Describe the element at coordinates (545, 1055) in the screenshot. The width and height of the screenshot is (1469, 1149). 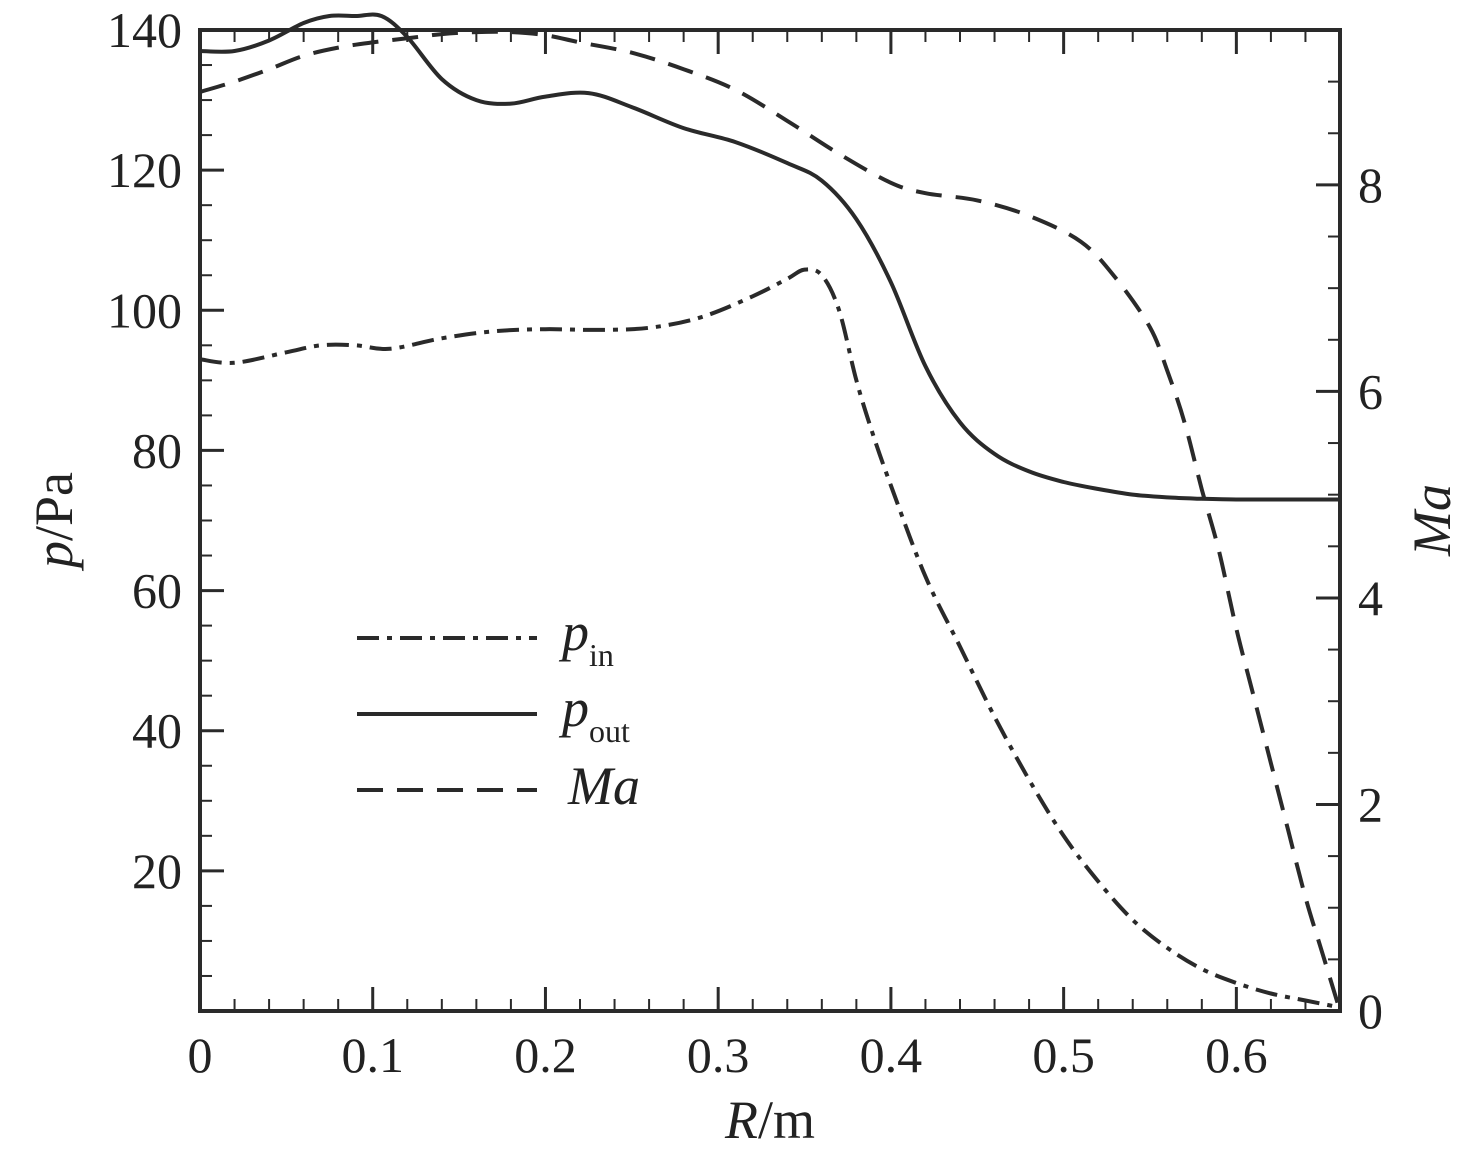
I see `x-tick-label: 0.2` at that location.